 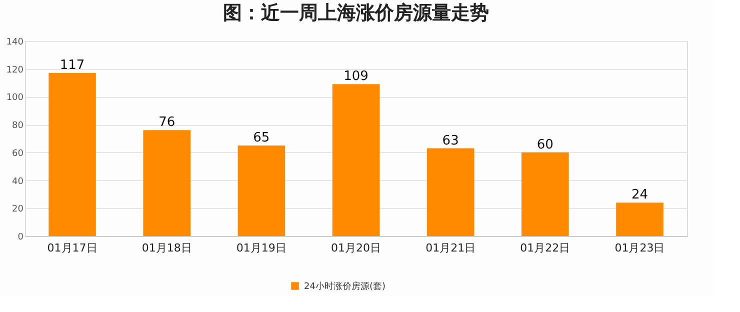 I want to click on data-label: 24, so click(x=639, y=195).